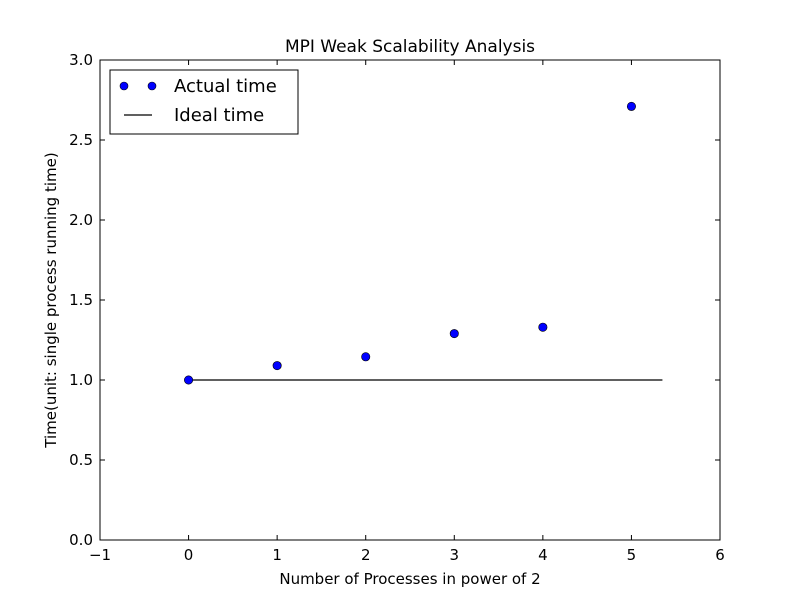 Image resolution: width=800 pixels, height=600 pixels. What do you see at coordinates (100, 555) in the screenshot?
I see `x-tick-label: −1` at bounding box center [100, 555].